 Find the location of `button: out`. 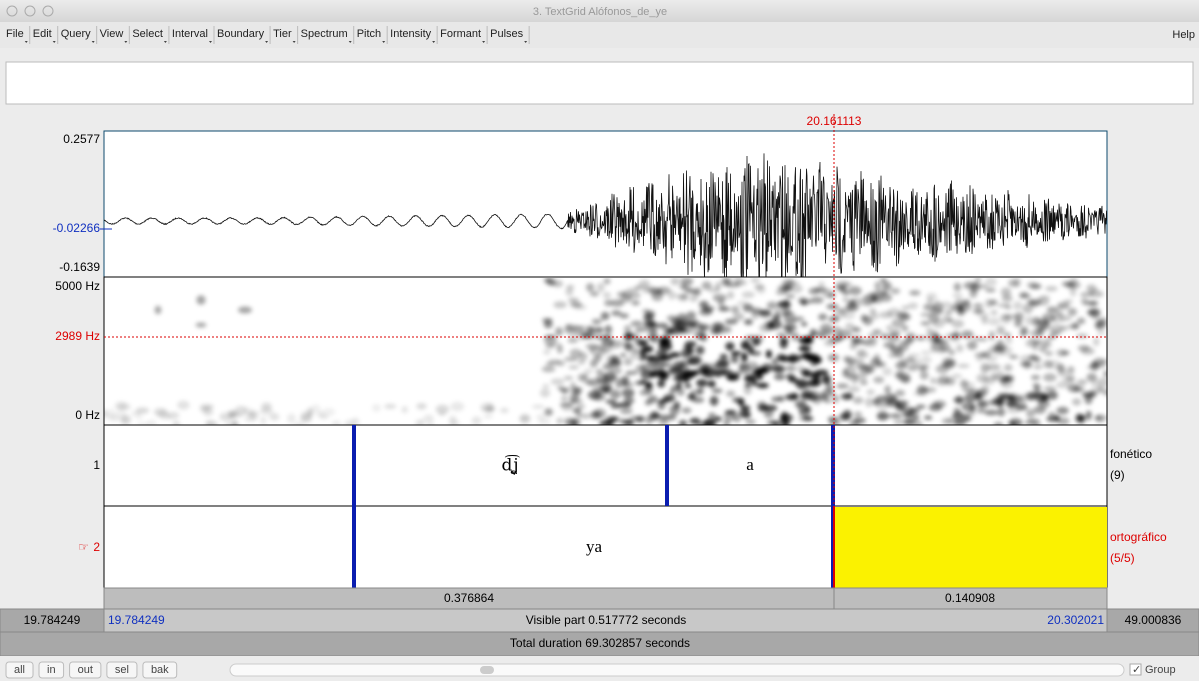

button: out is located at coordinates (85, 670).